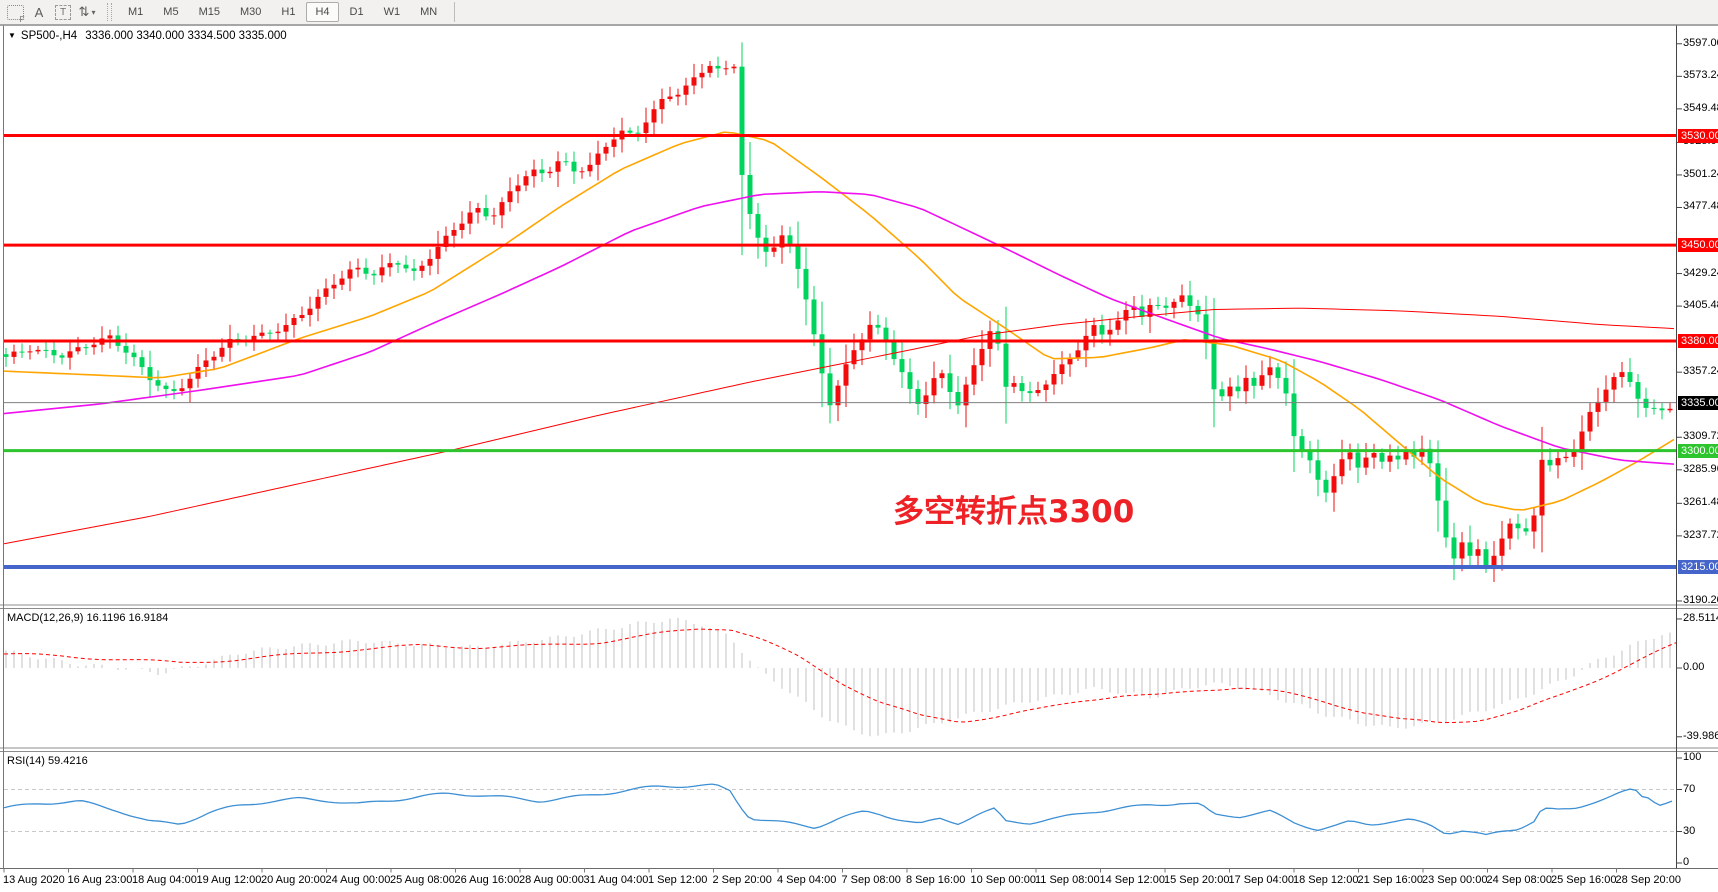 This screenshot has height=892, width=1718. I want to click on timeframe-h4-button: H4, so click(322, 12).